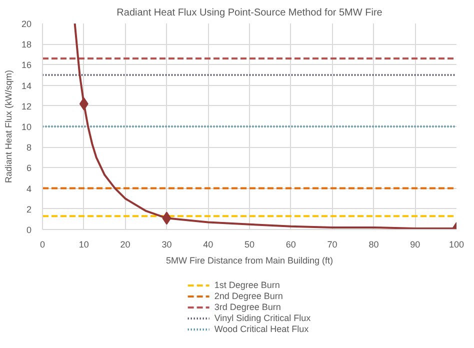  What do you see at coordinates (332, 245) in the screenshot?
I see `x-tick-label: 70` at bounding box center [332, 245].